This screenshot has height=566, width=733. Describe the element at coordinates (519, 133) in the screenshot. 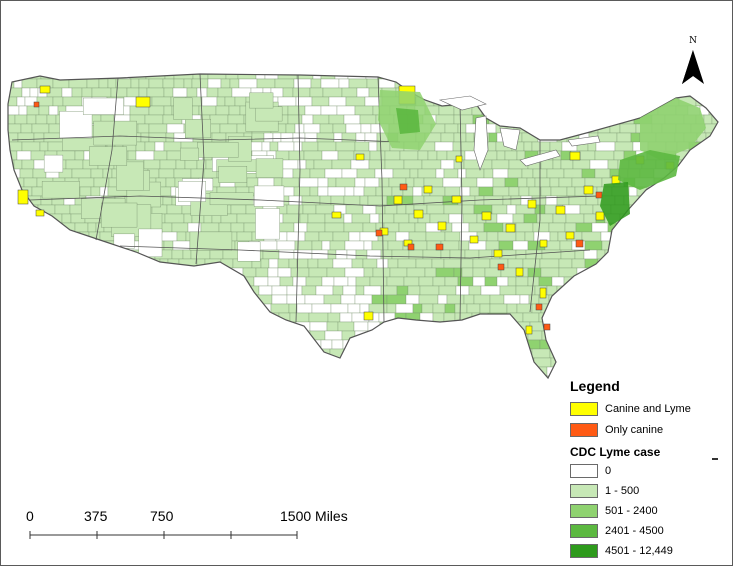

I see `great-lakes` at that location.